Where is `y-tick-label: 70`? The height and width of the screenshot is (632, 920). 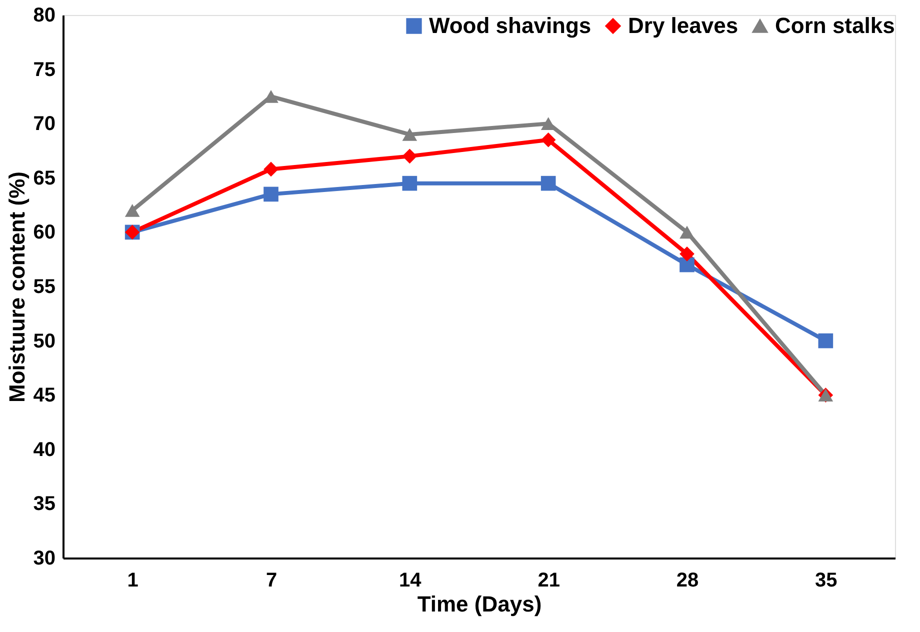
y-tick-label: 70 is located at coordinates (44, 124).